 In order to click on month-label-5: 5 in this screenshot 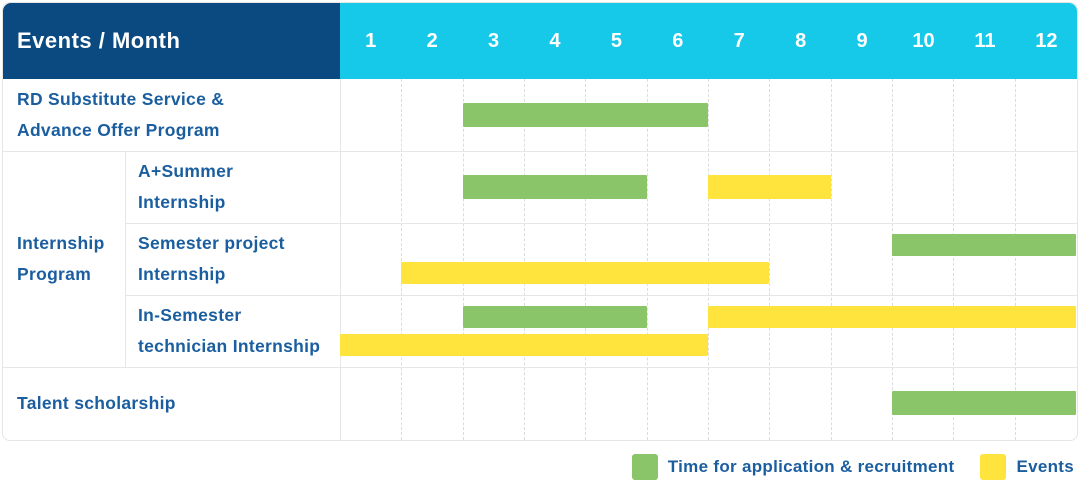, I will do `click(616, 40)`.